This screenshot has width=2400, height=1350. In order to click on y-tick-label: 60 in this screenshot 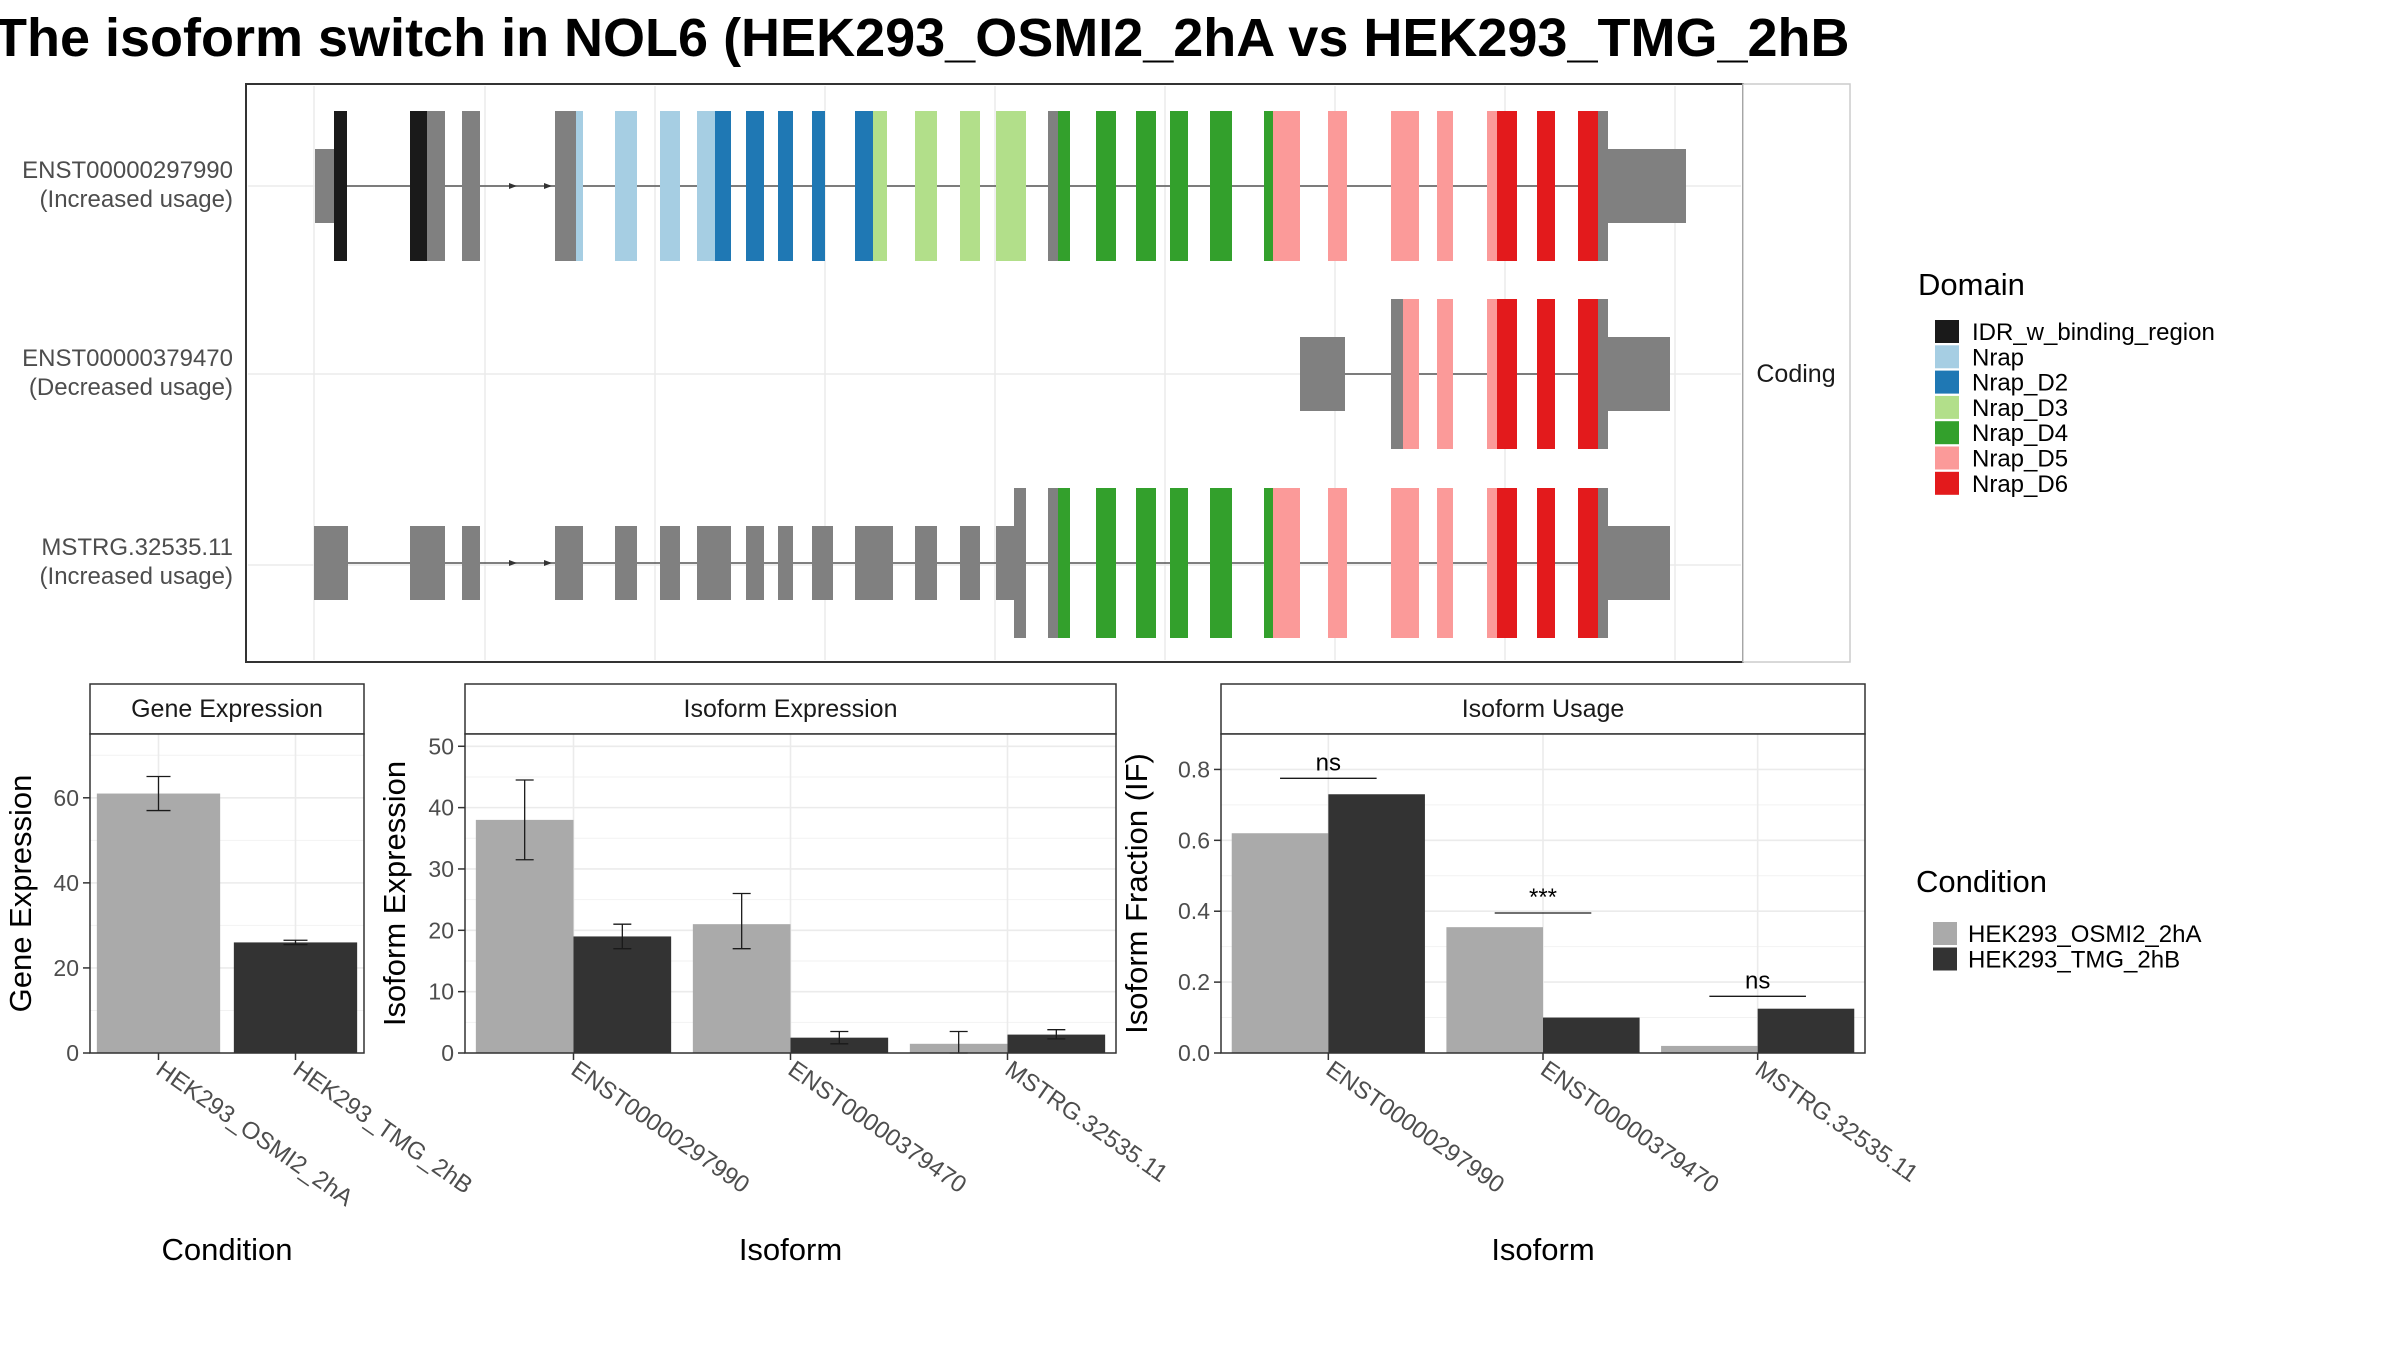, I will do `click(66, 798)`.